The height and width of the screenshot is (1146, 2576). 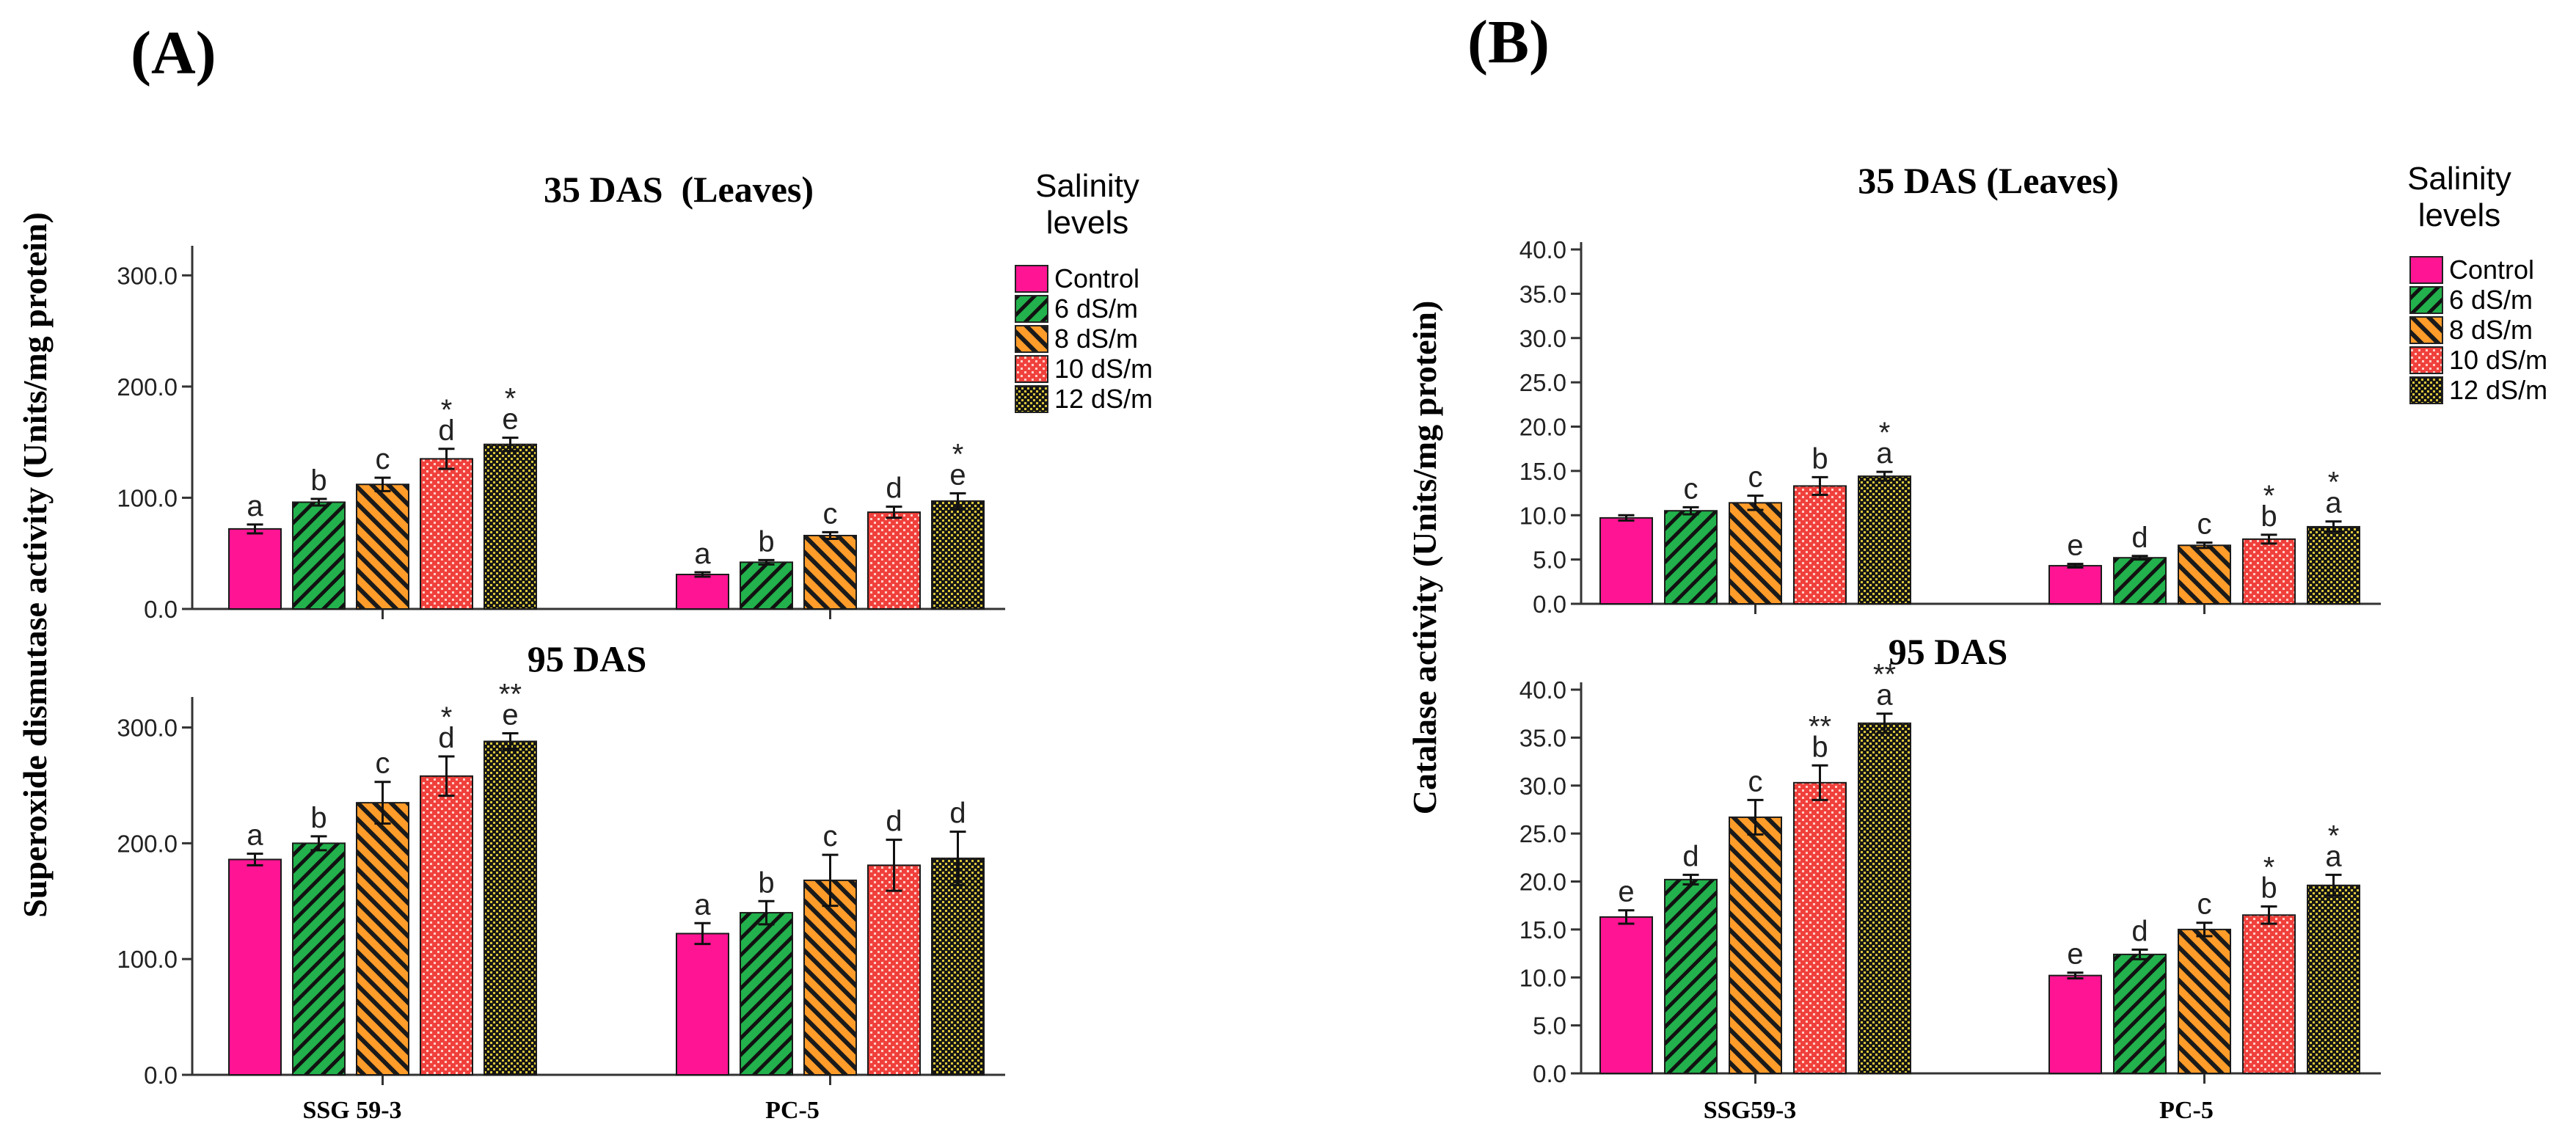 What do you see at coordinates (2491, 330) in the screenshot?
I see `legend-b-item-8ds: 8 dS/m` at bounding box center [2491, 330].